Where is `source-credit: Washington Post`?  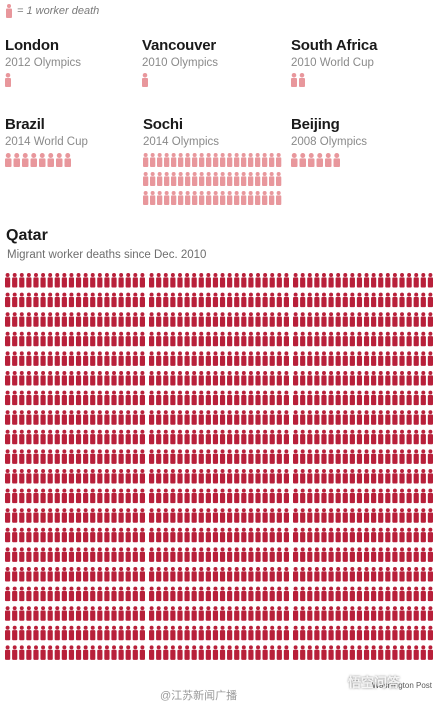 source-credit: Washington Post is located at coordinates (401, 685).